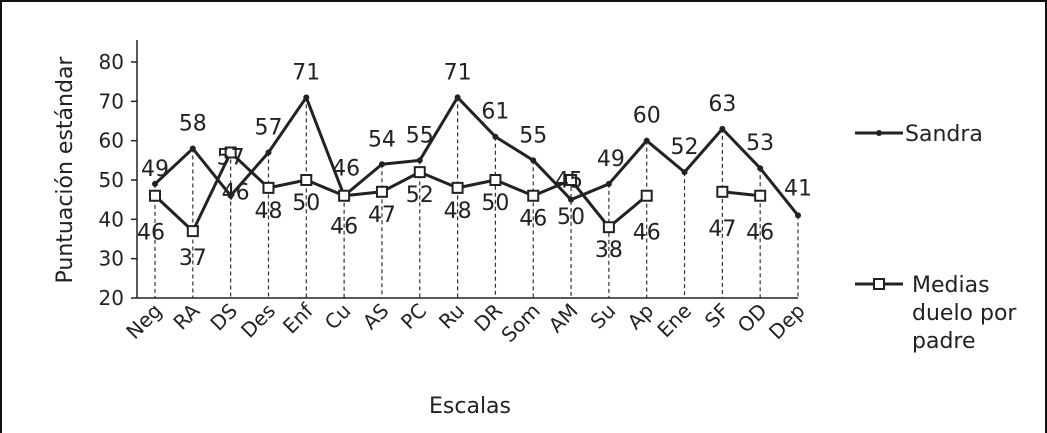 This screenshot has height=433, width=1047. I want to click on x-tick-label: Ap, so click(641, 317).